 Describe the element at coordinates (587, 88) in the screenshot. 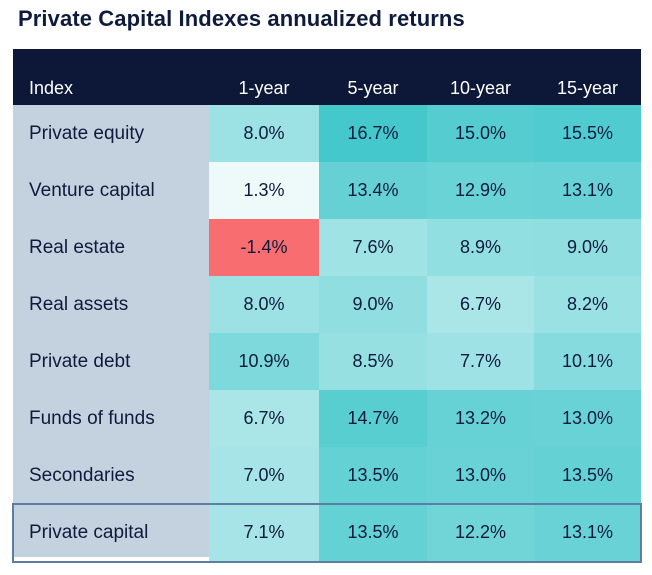

I see `header-15-year: 15-year` at that location.